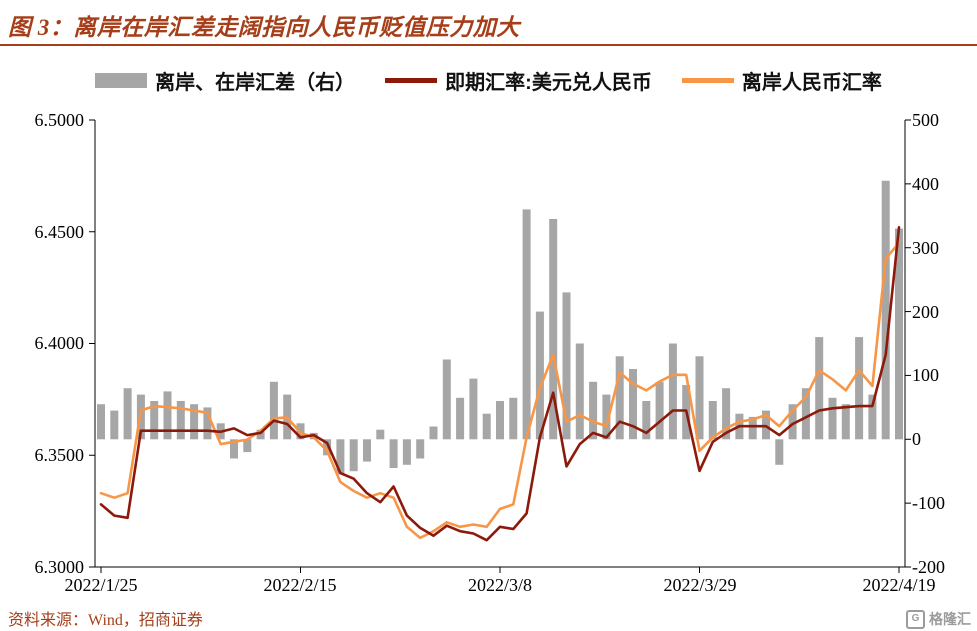 This screenshot has height=631, width=977. I want to click on y-left-tick-0: 6.5000, so click(59, 120).